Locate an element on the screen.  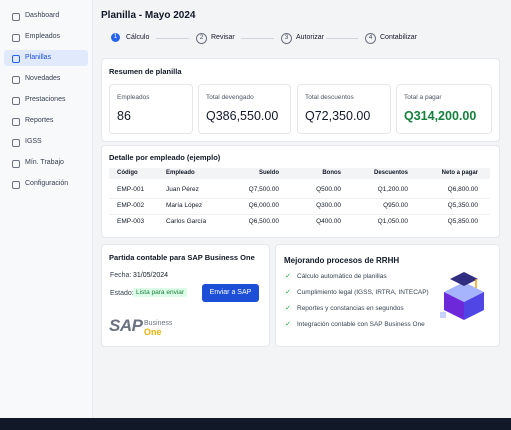
stat-label: Total devengado is located at coordinates (230, 97).